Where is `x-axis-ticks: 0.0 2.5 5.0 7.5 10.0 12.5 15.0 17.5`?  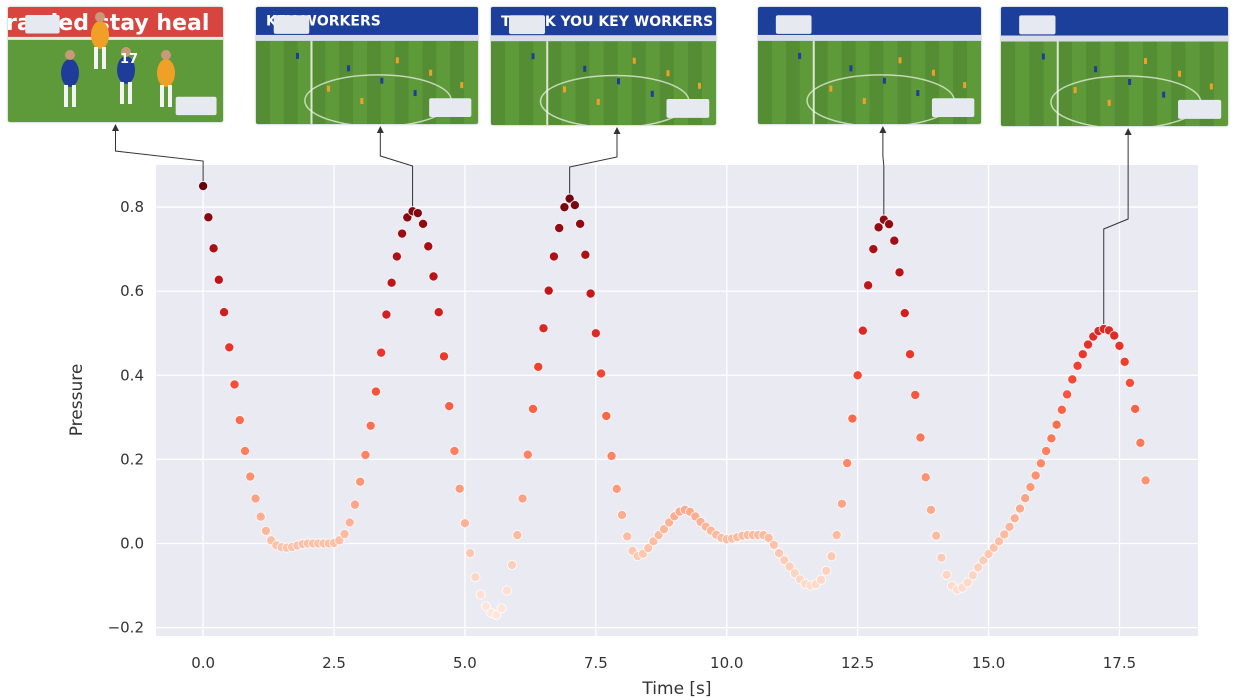 x-axis-ticks: 0.0 2.5 5.0 7.5 10.0 12.5 15.0 17.5 is located at coordinates (663, 663).